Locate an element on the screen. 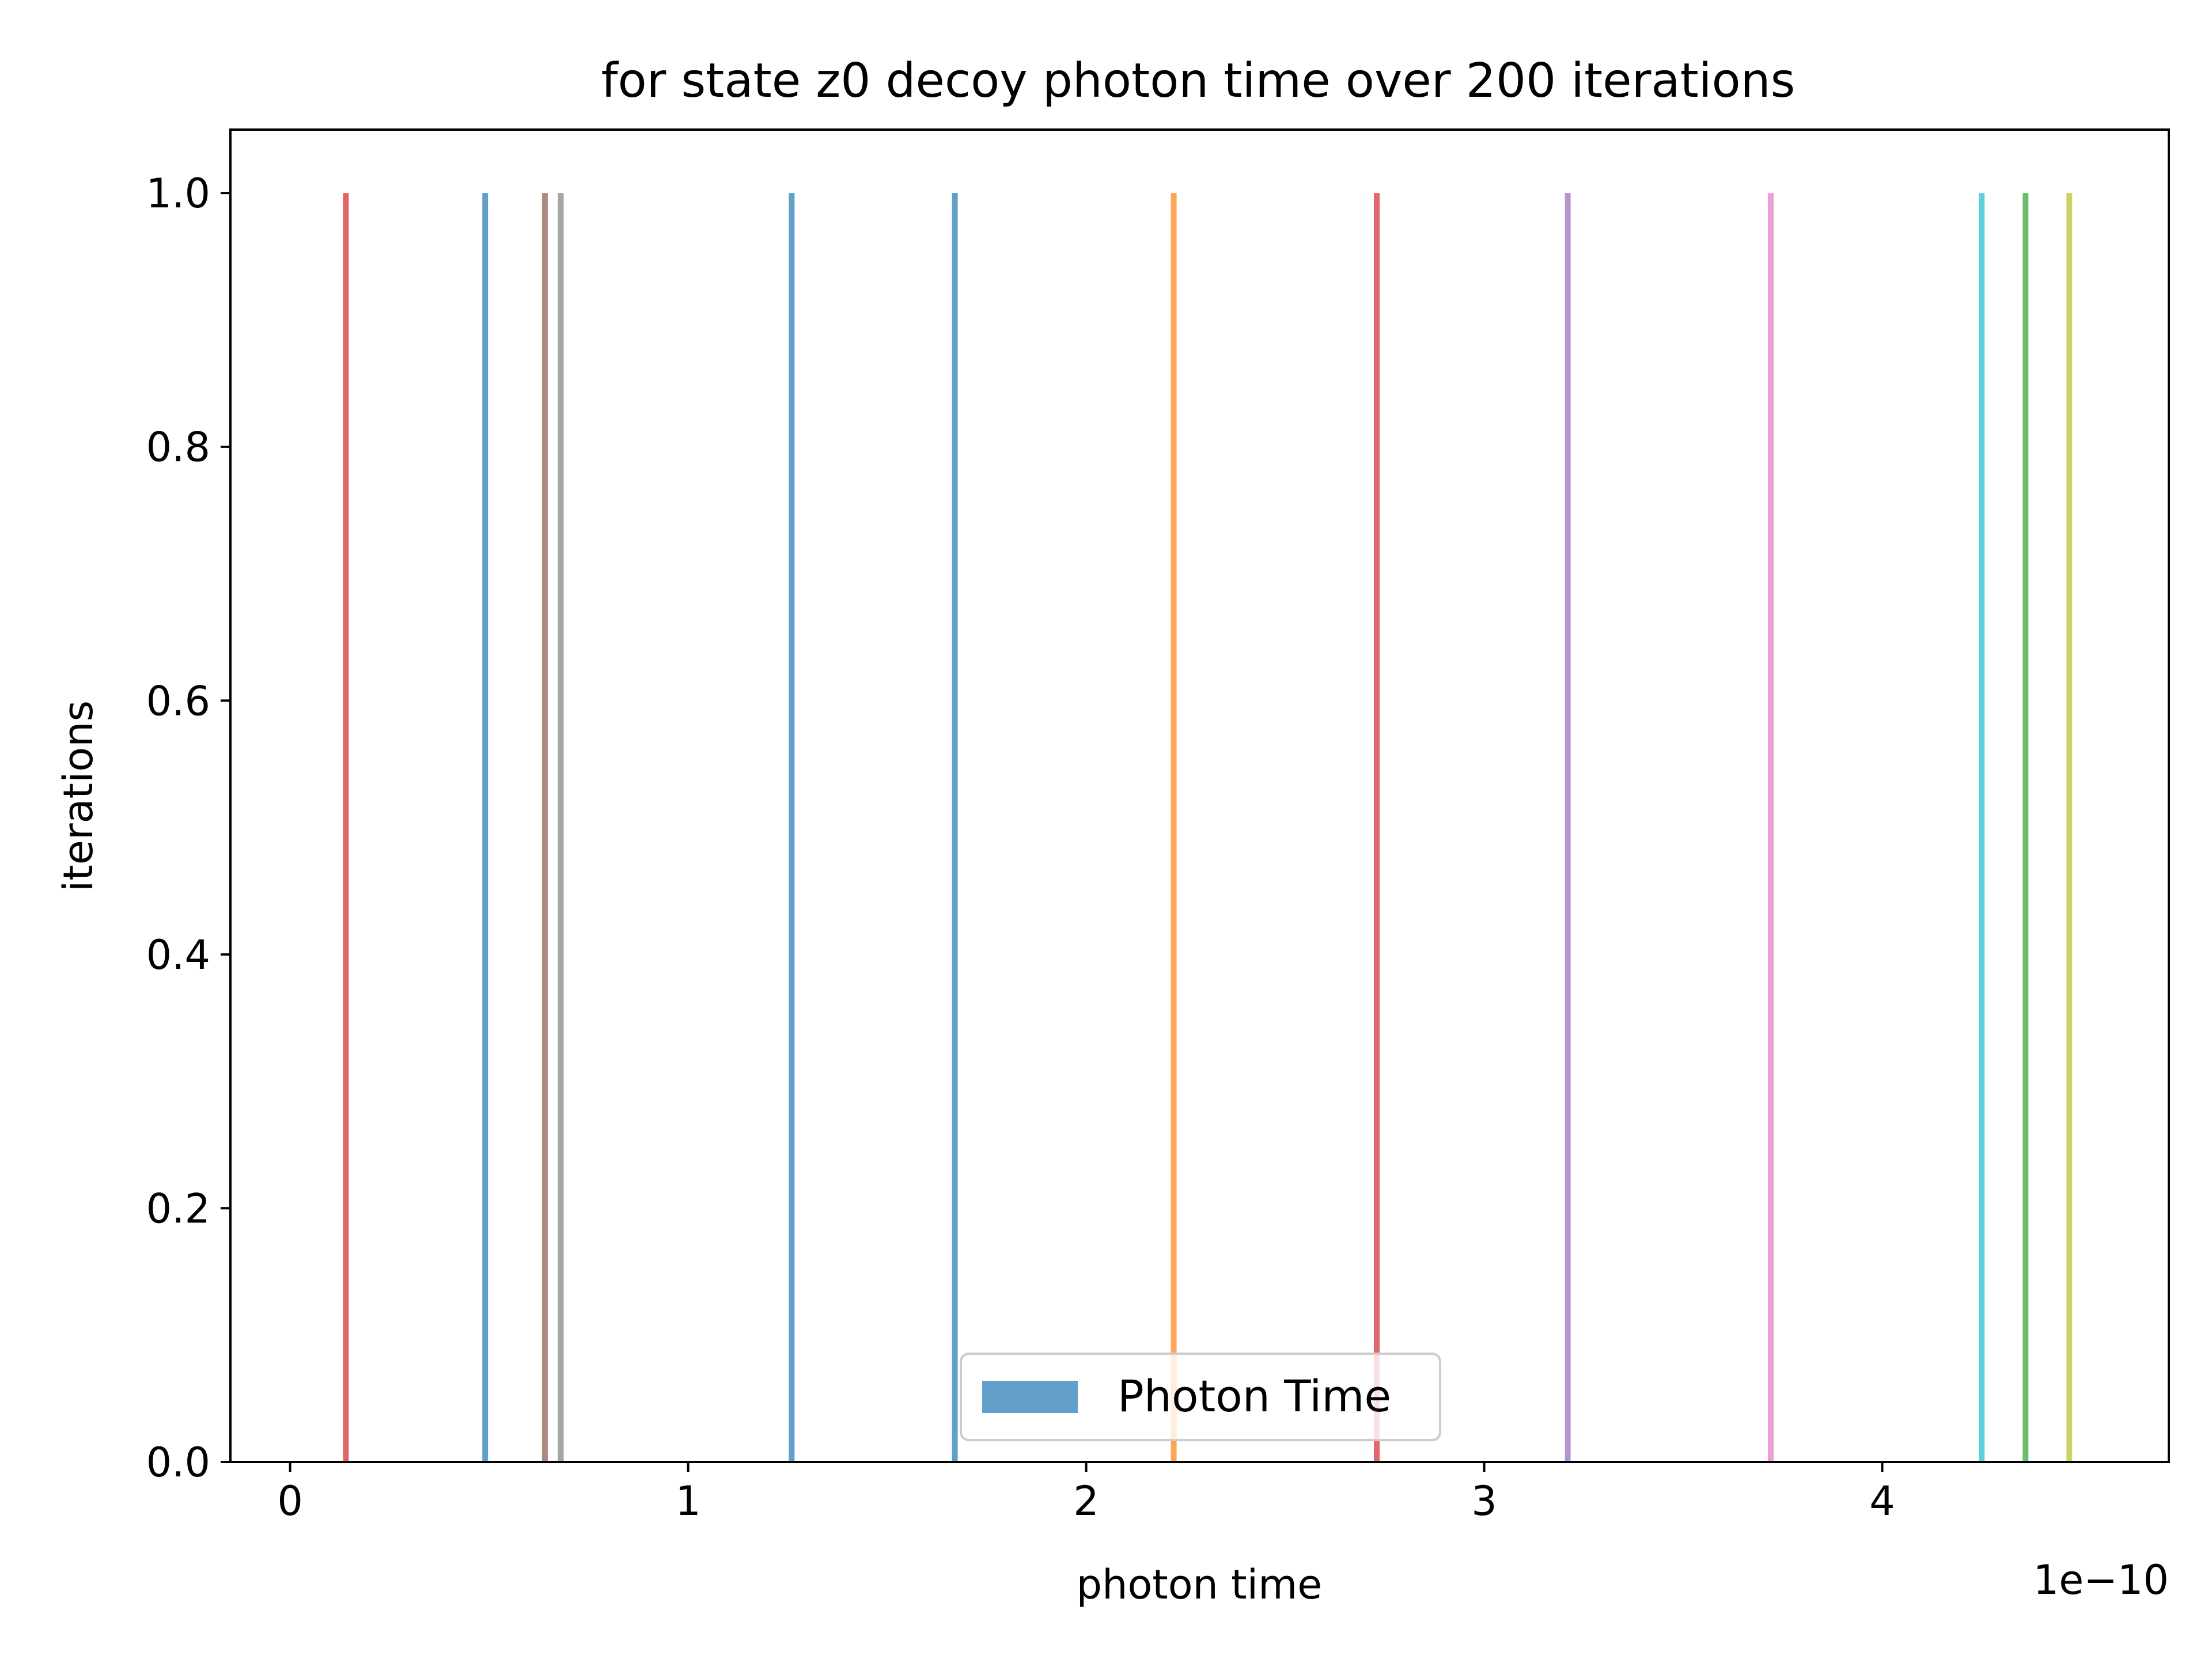 This screenshot has width=2212, height=1659. legend: Photon Time is located at coordinates (1200, 1397).